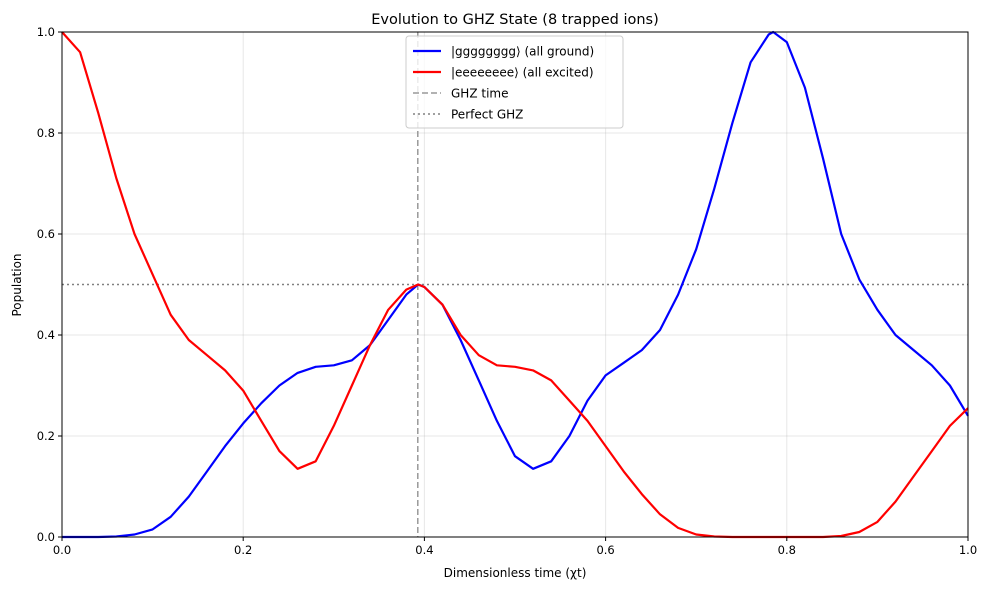 The width and height of the screenshot is (989, 590). Describe the element at coordinates (605, 550) in the screenshot. I see `x-tick-label: 0.6` at that location.